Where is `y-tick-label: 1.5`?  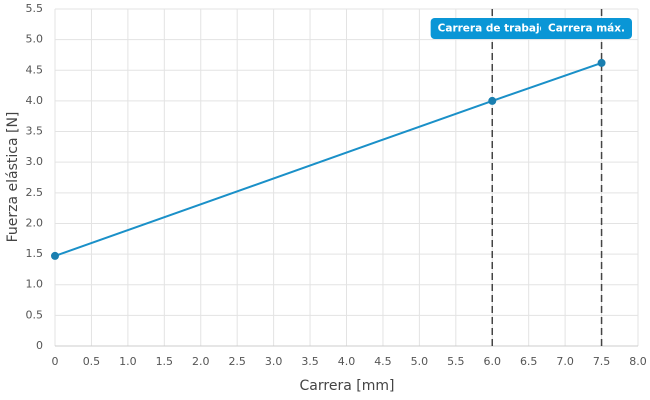
y-tick-label: 1.5 is located at coordinates (35, 253).